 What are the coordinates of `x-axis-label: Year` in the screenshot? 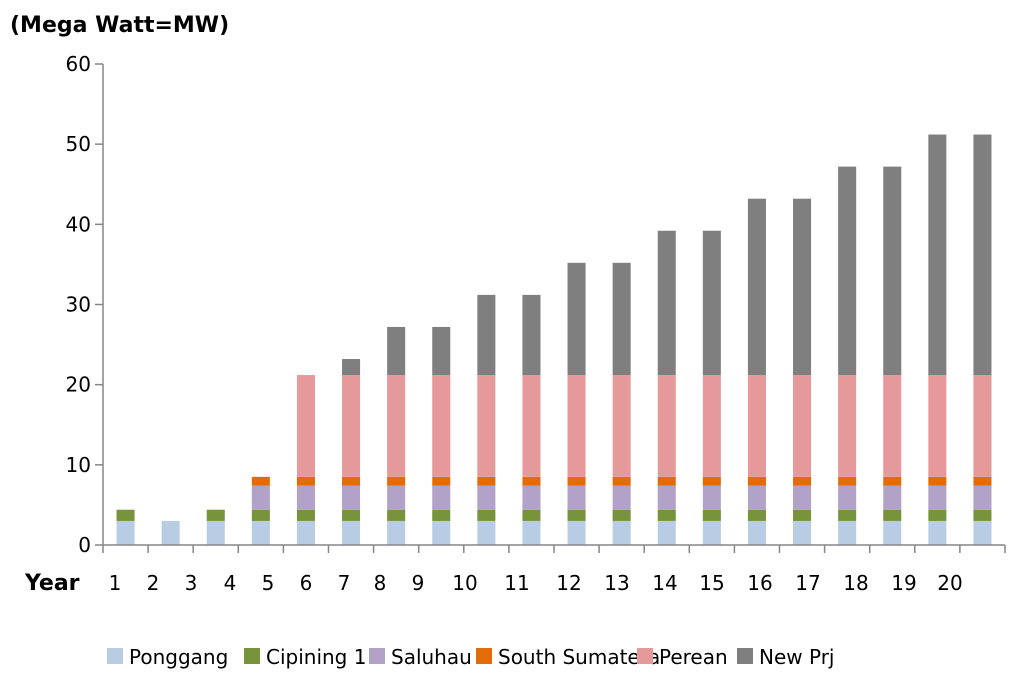 It's located at (52, 583).